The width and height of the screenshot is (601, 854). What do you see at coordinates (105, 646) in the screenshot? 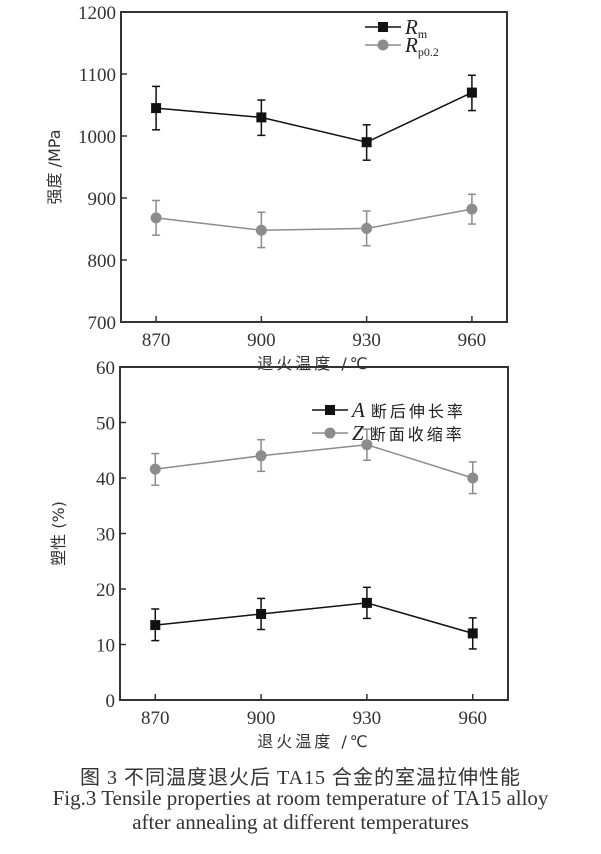
I see `y-tick-label: 10` at bounding box center [105, 646].